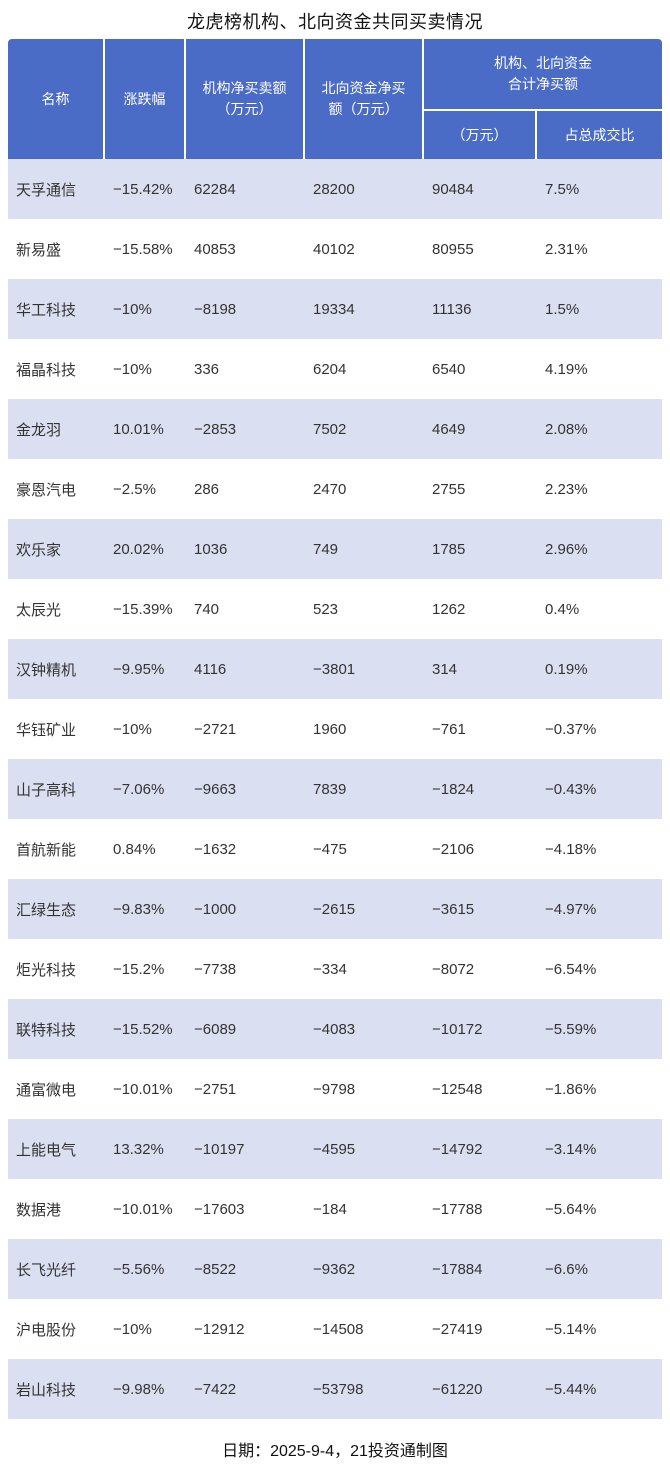 Image resolution: width=670 pixels, height=1481 pixels. What do you see at coordinates (364, 789) in the screenshot?
I see `cell-north-net: 7839` at bounding box center [364, 789].